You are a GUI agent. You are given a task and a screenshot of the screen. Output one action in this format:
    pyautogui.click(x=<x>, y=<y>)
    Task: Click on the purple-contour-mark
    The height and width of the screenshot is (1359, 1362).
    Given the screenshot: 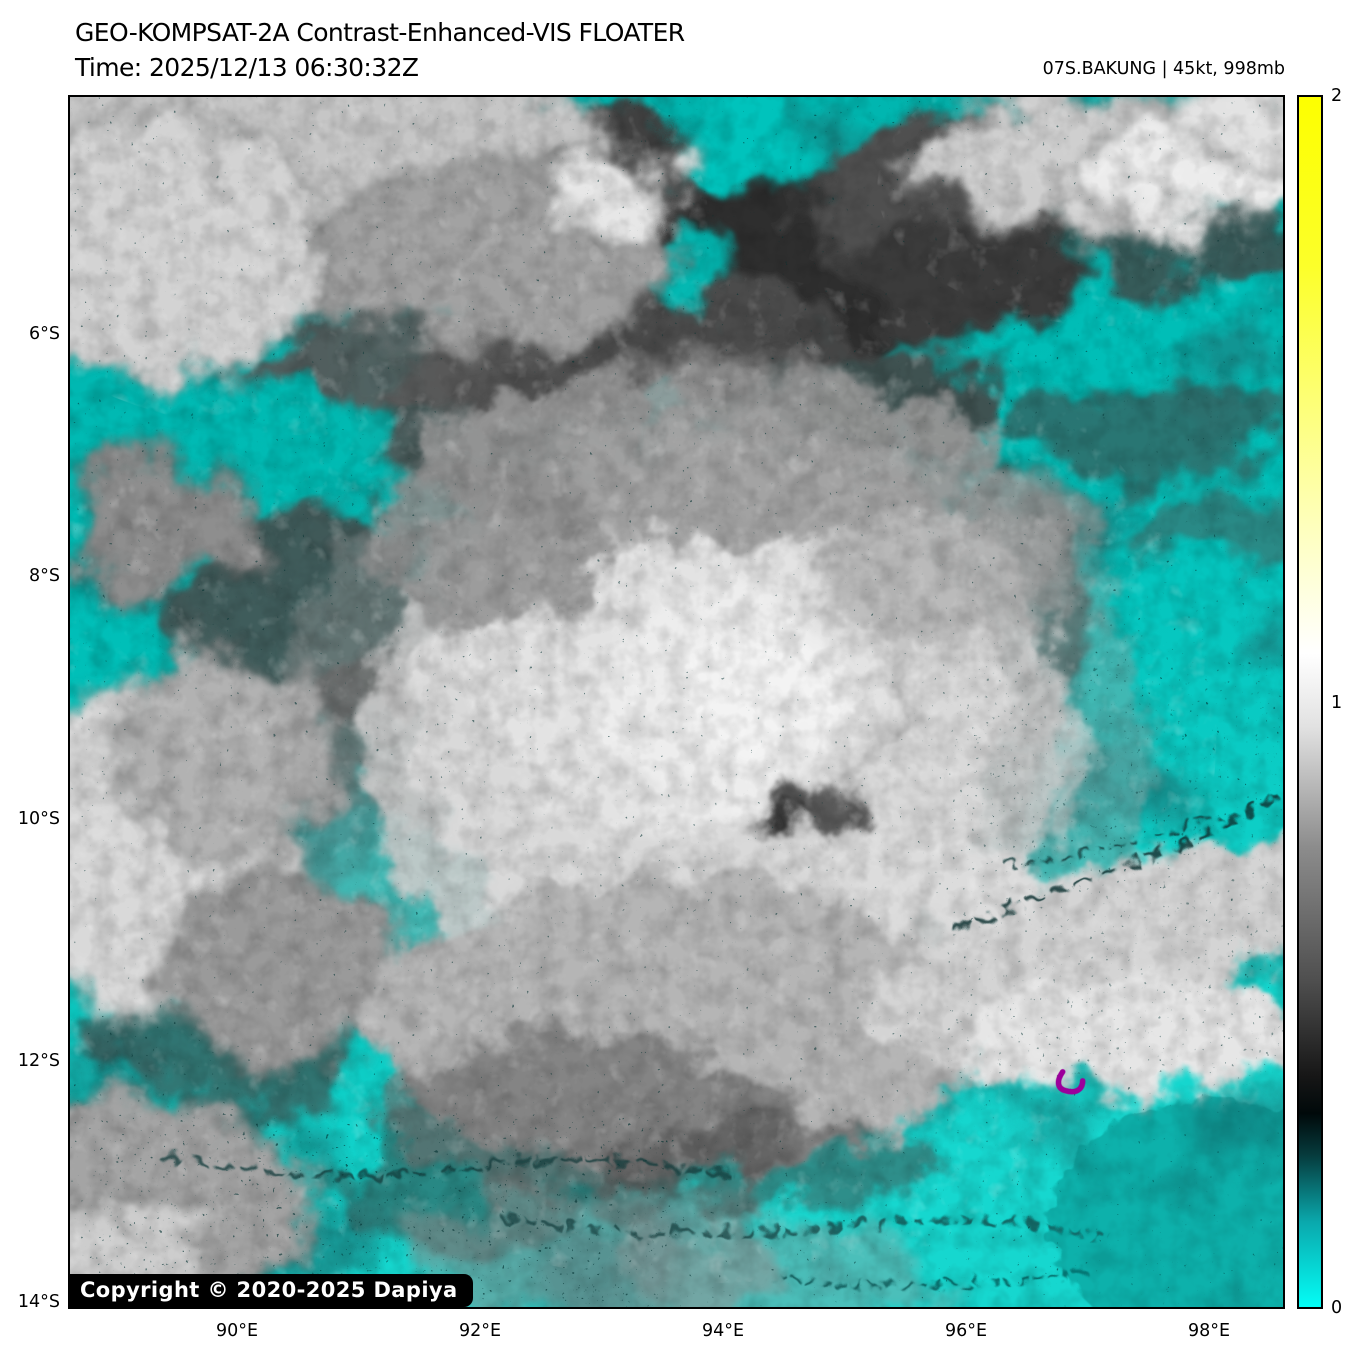 What is the action you would take?
    pyautogui.click(x=1070, y=1082)
    